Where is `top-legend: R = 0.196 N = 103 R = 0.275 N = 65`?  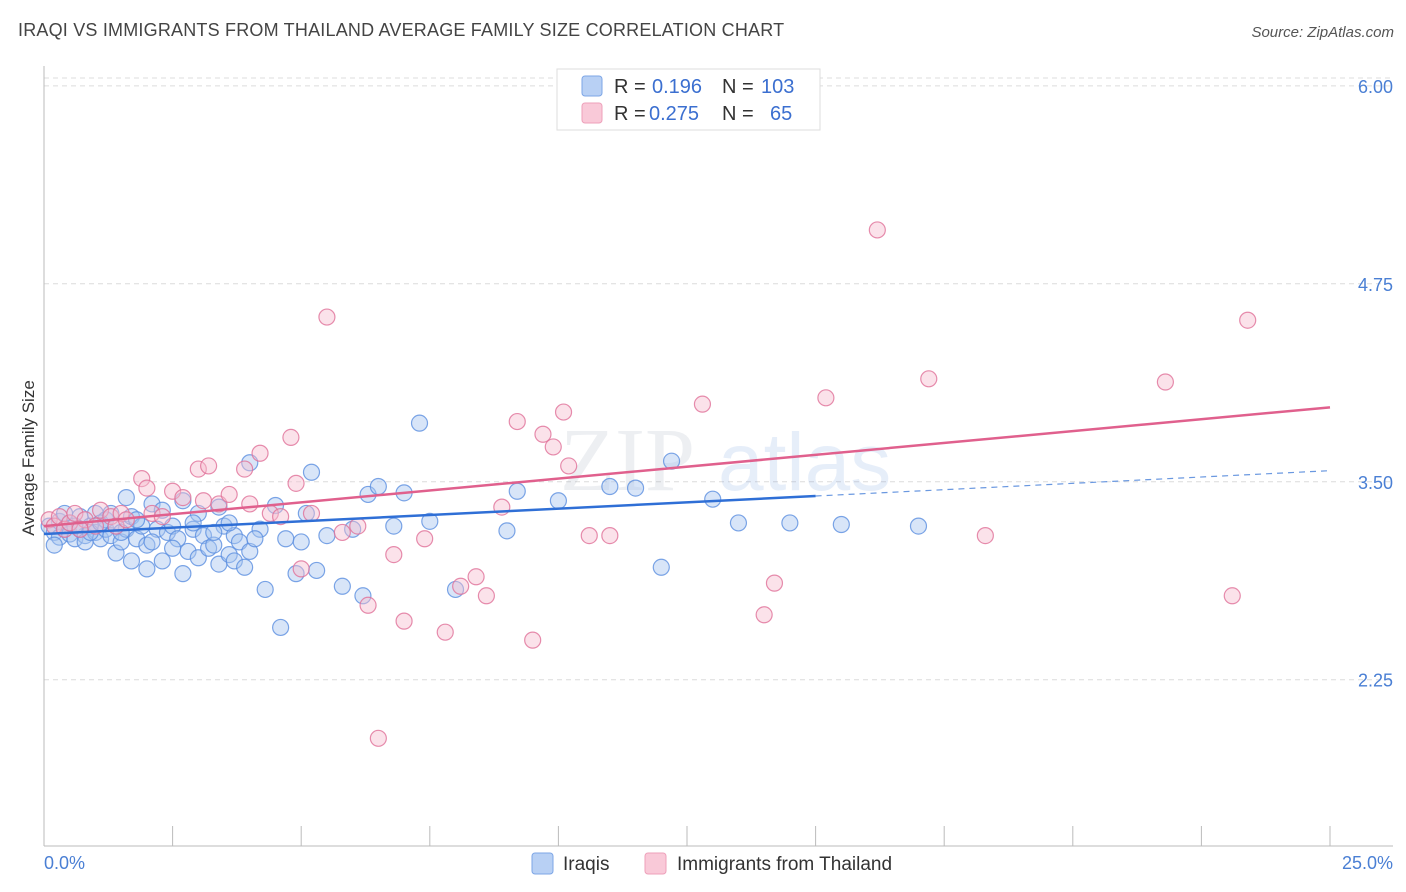
top-legend: R = 0.196 N = 103 R = 0.275 N = 65 is located at coordinates (688, 99).